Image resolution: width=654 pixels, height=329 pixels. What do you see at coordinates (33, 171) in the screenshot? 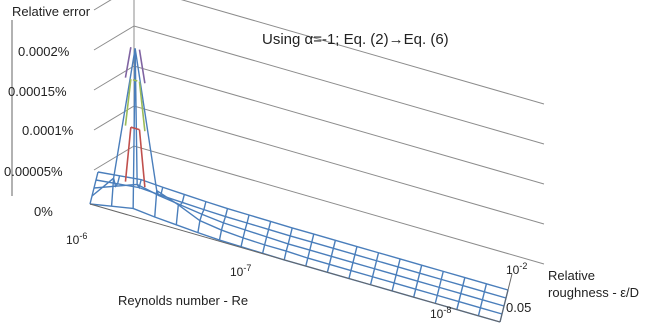
I see `z-tick-label-1: 0.00005%` at bounding box center [33, 171].